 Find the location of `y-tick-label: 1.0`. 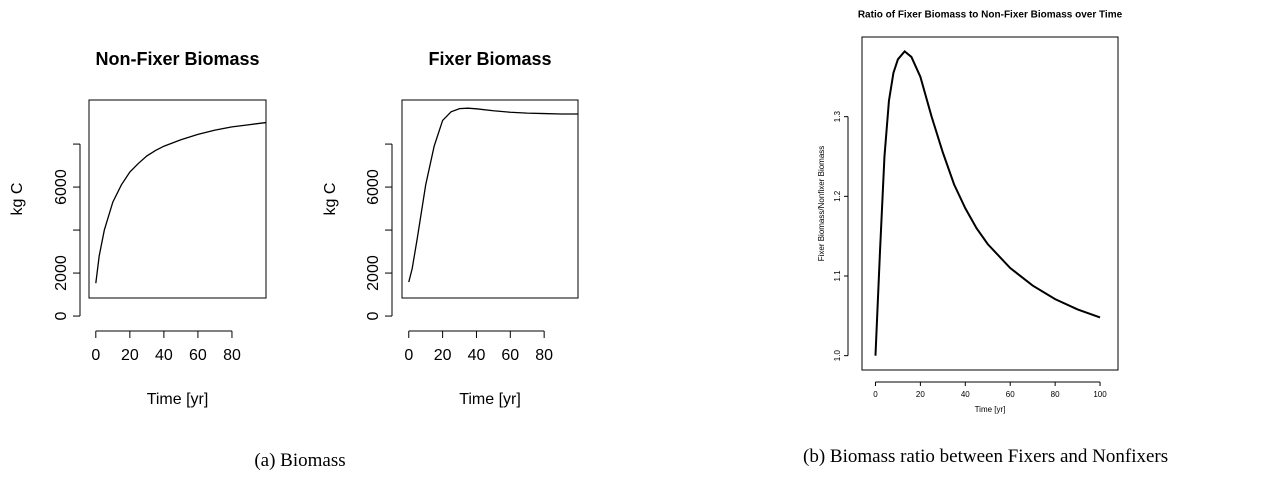

y-tick-label: 1.0 is located at coordinates (837, 356).